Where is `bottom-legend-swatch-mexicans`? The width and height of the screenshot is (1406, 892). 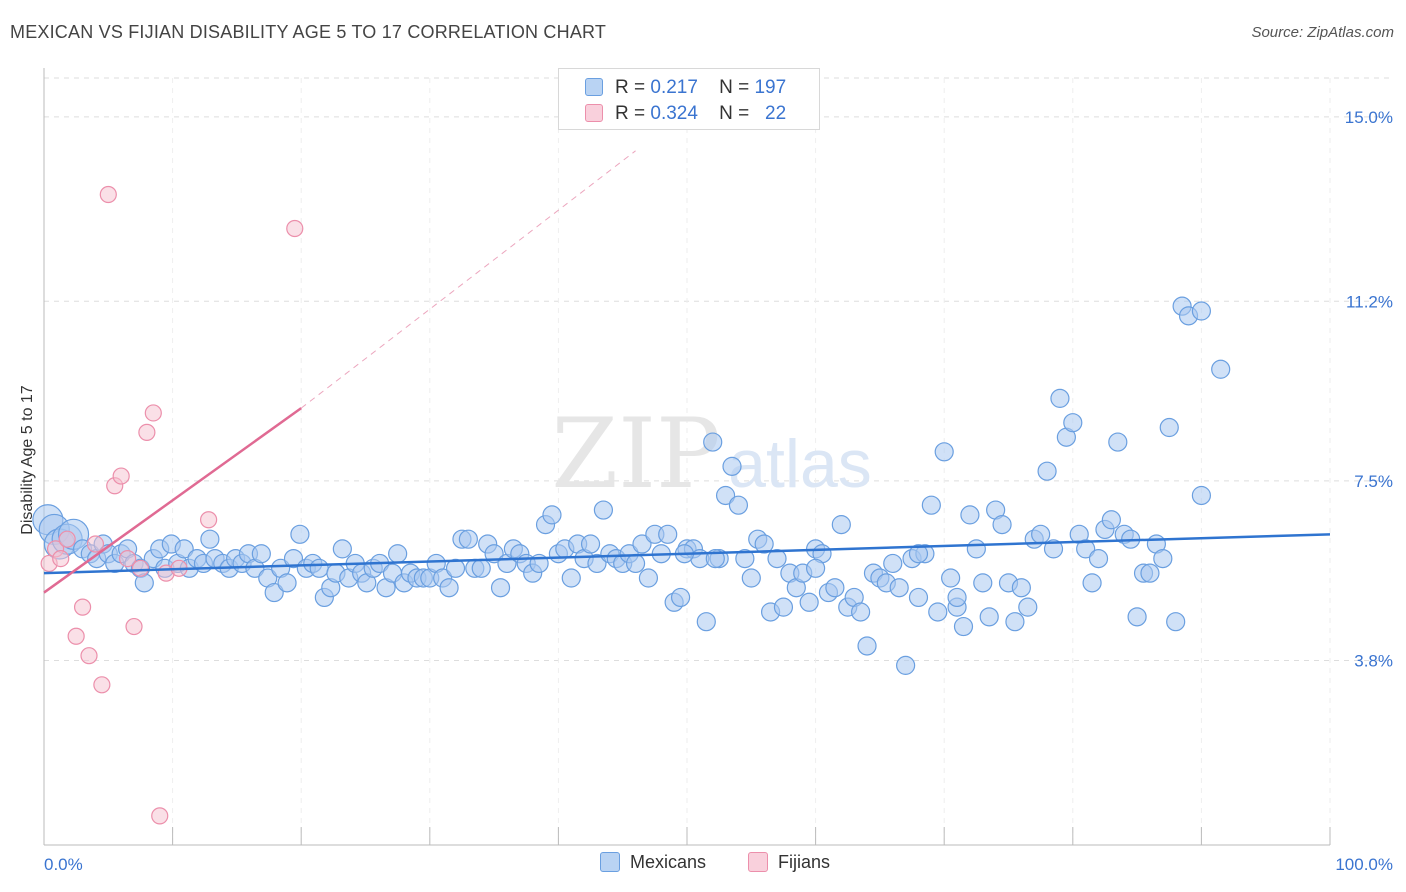
bottom-legend-swatch-mexicans is located at coordinates (610, 862).